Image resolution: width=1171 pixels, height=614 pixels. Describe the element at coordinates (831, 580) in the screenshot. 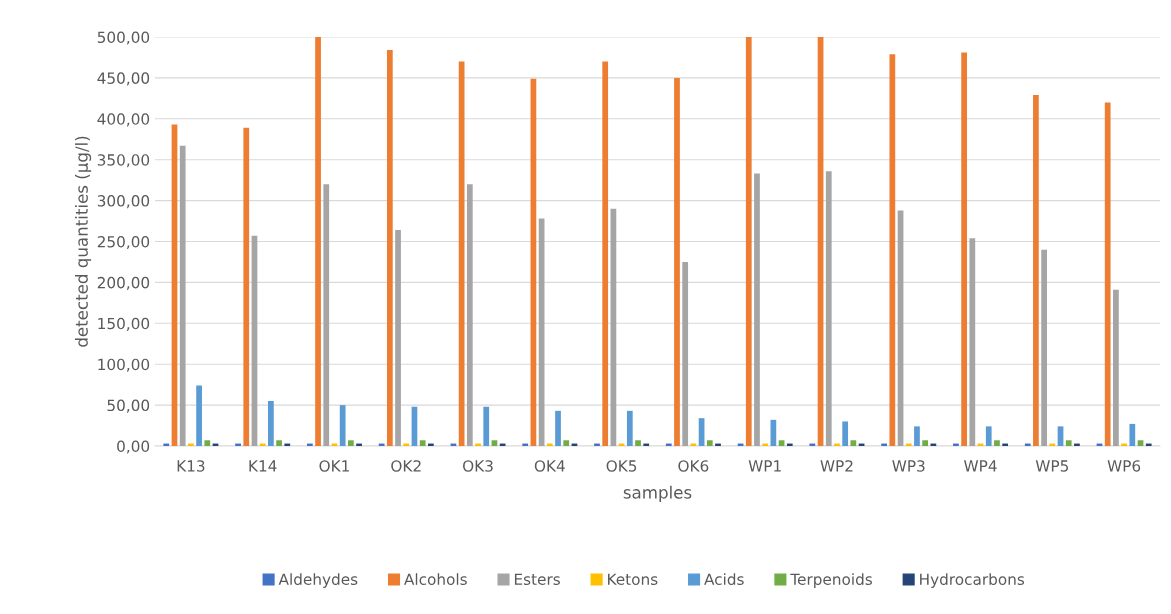

I see `legend-label: Terpenoids` at that location.